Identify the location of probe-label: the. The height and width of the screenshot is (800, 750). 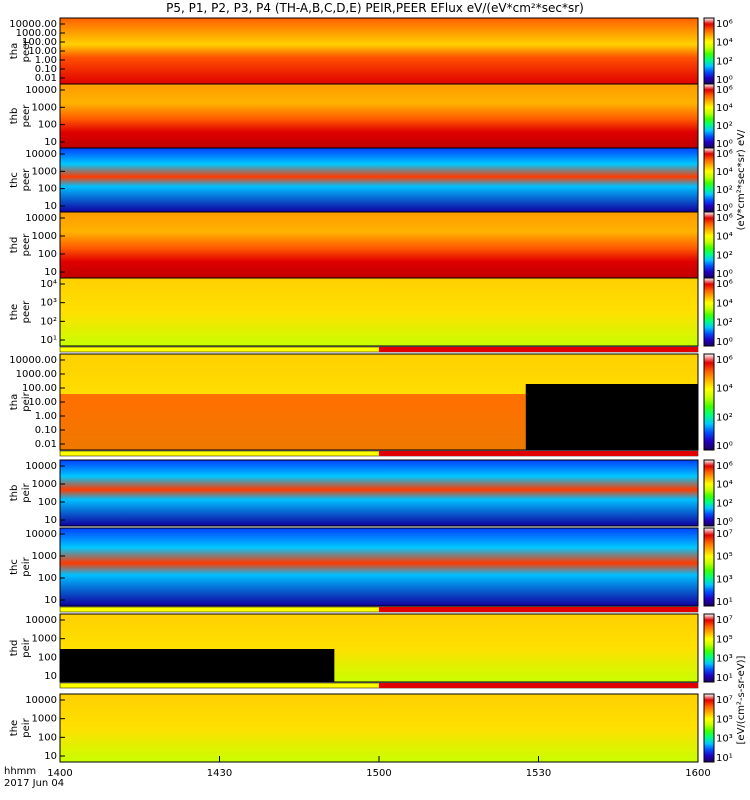
(14, 728).